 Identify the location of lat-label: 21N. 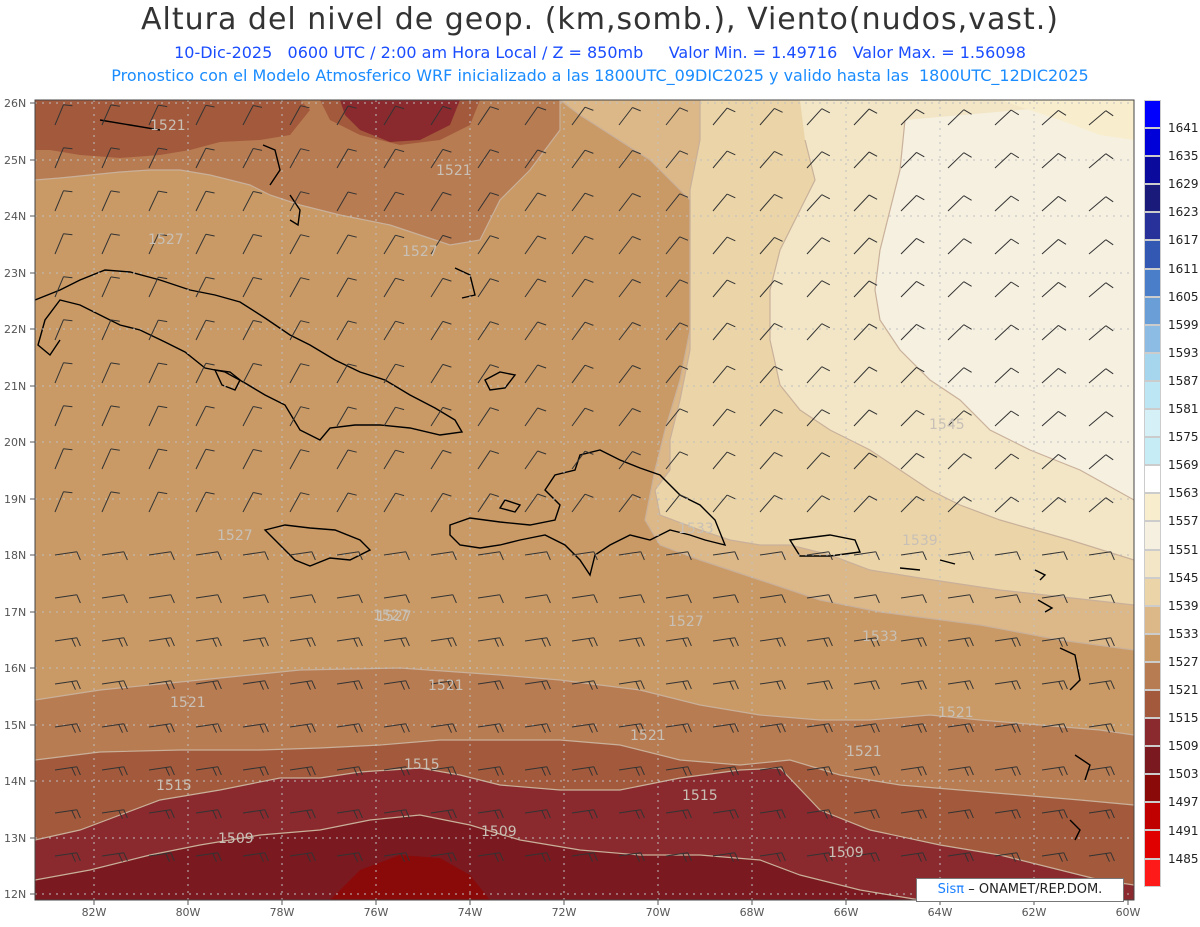
(15, 386).